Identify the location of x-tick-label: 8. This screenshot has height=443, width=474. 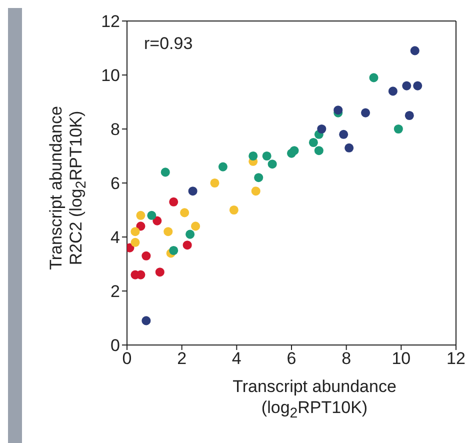
(347, 358).